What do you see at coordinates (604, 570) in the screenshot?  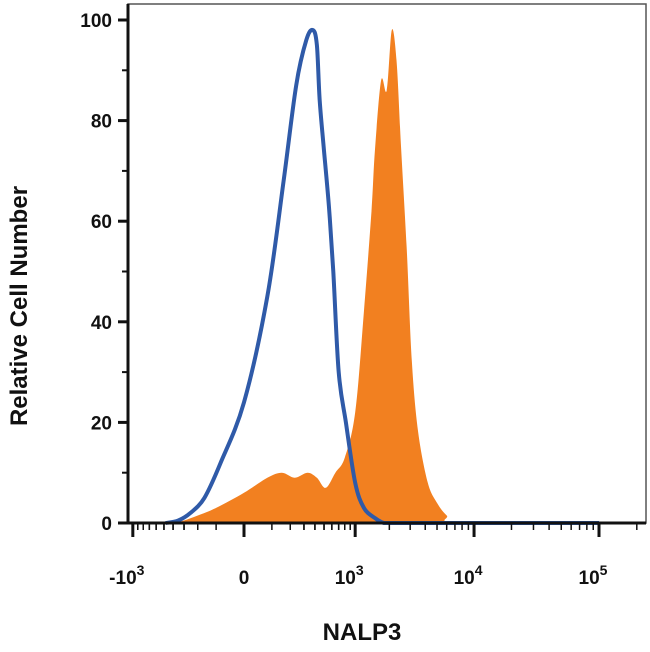 I see `x-tick-exponent: 5` at bounding box center [604, 570].